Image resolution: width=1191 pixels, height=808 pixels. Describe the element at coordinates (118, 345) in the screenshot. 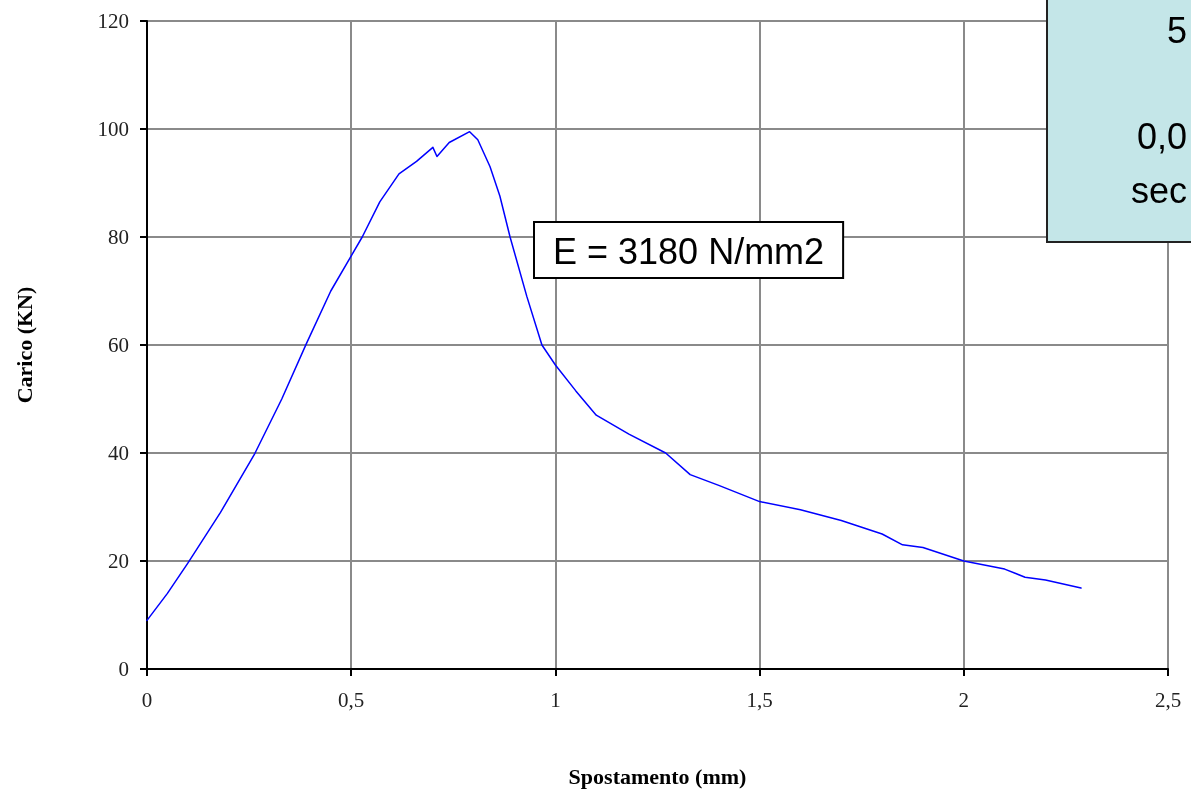

I see `y-tick-label: 60` at that location.